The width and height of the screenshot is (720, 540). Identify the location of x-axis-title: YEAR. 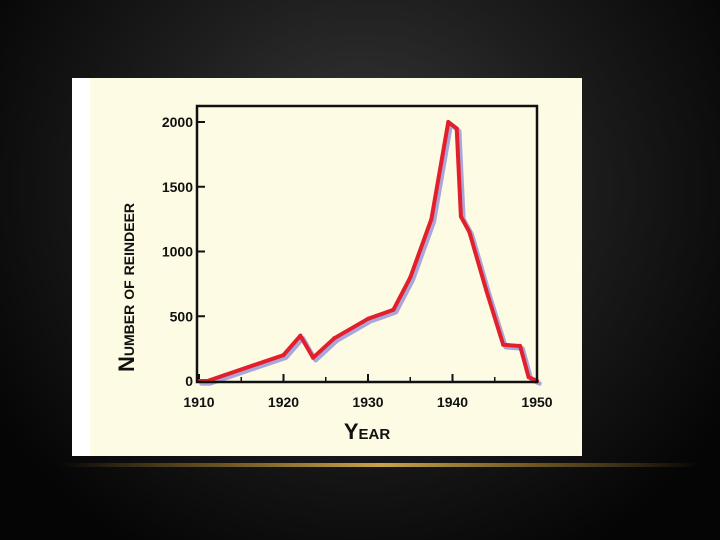
(367, 431).